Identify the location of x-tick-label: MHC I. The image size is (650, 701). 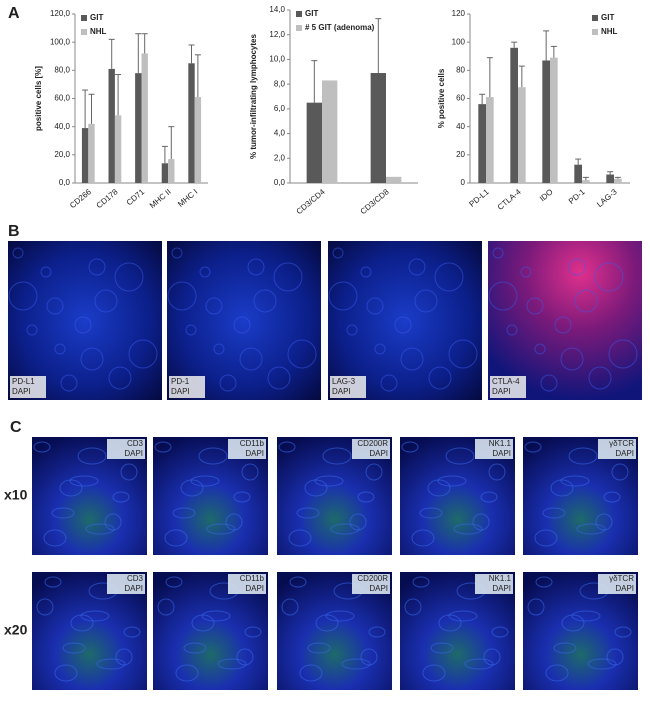
(187, 197).